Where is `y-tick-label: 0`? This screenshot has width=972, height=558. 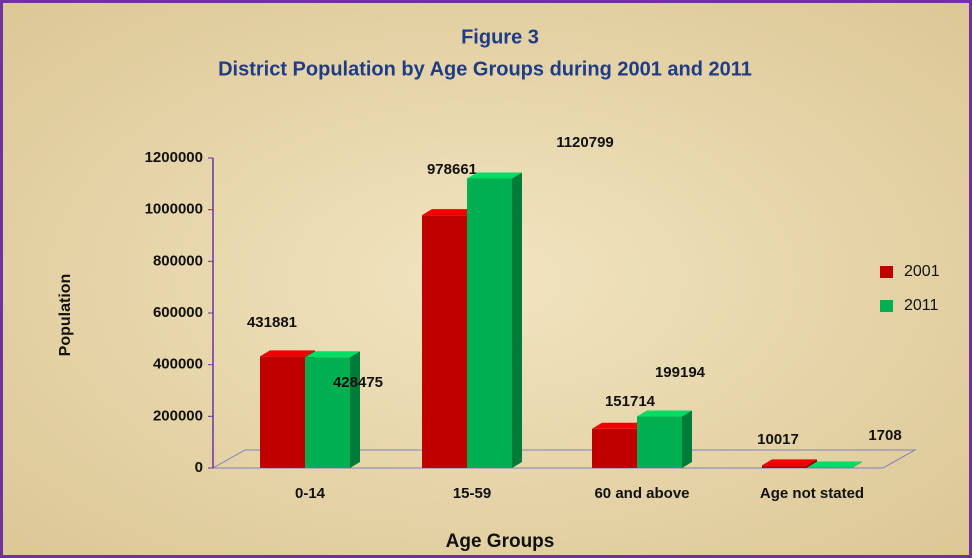
y-tick-label: 0 is located at coordinates (199, 467).